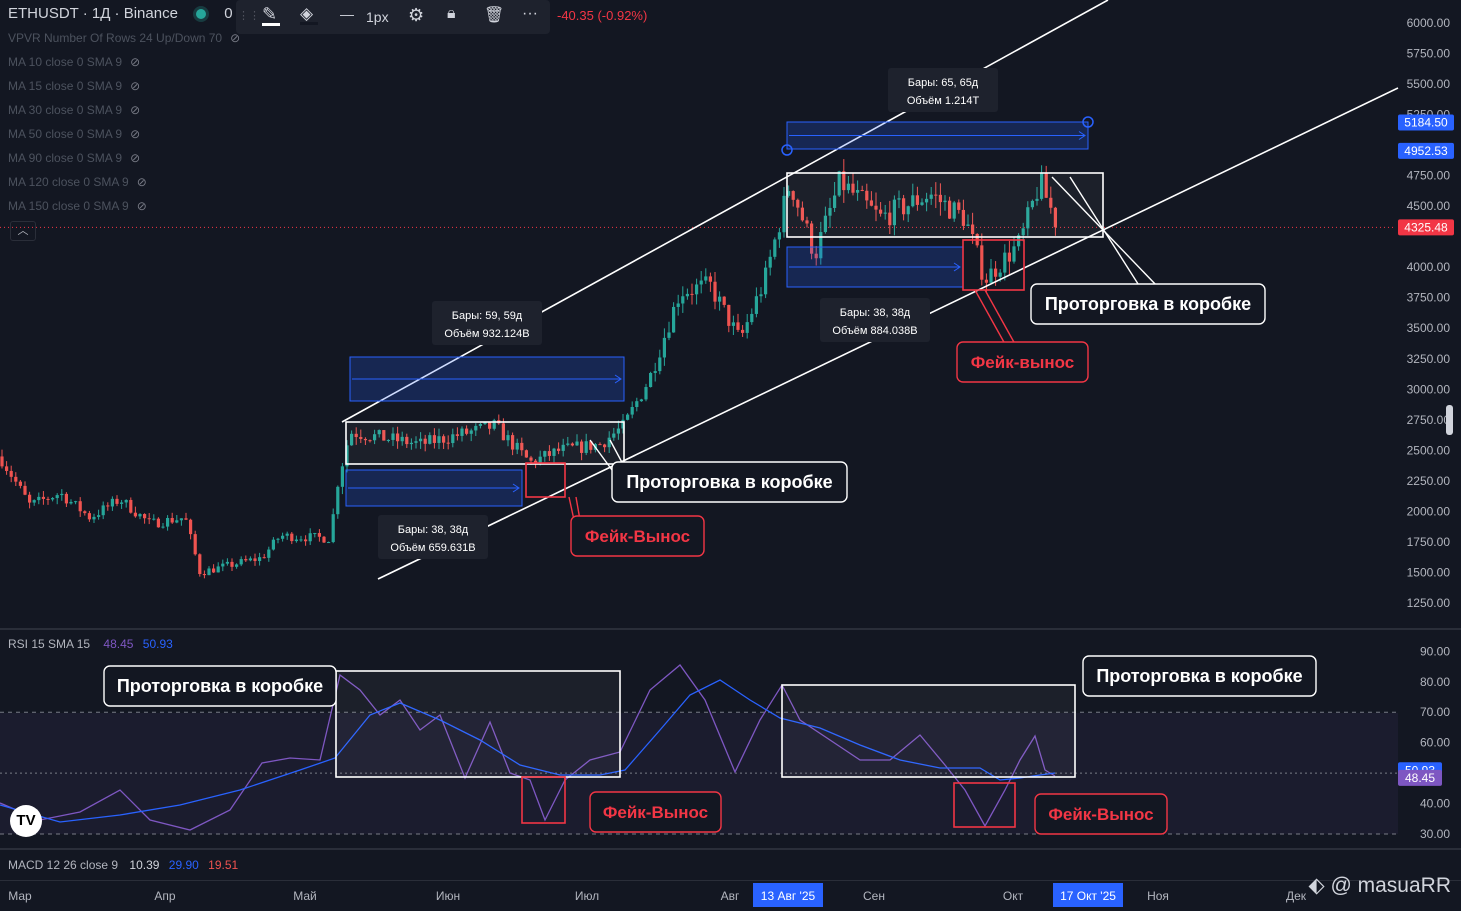 The width and height of the screenshot is (1461, 911). What do you see at coordinates (77, 206) in the screenshot?
I see `indicator-item: MA 150 close 0 SMA 9 ⊘` at bounding box center [77, 206].